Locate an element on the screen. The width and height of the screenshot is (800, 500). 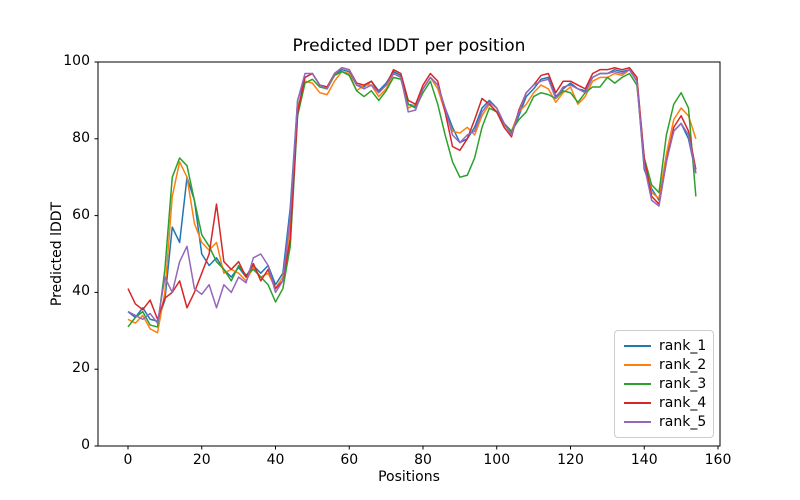
y-tick-label: 100 is located at coordinates (76, 61).